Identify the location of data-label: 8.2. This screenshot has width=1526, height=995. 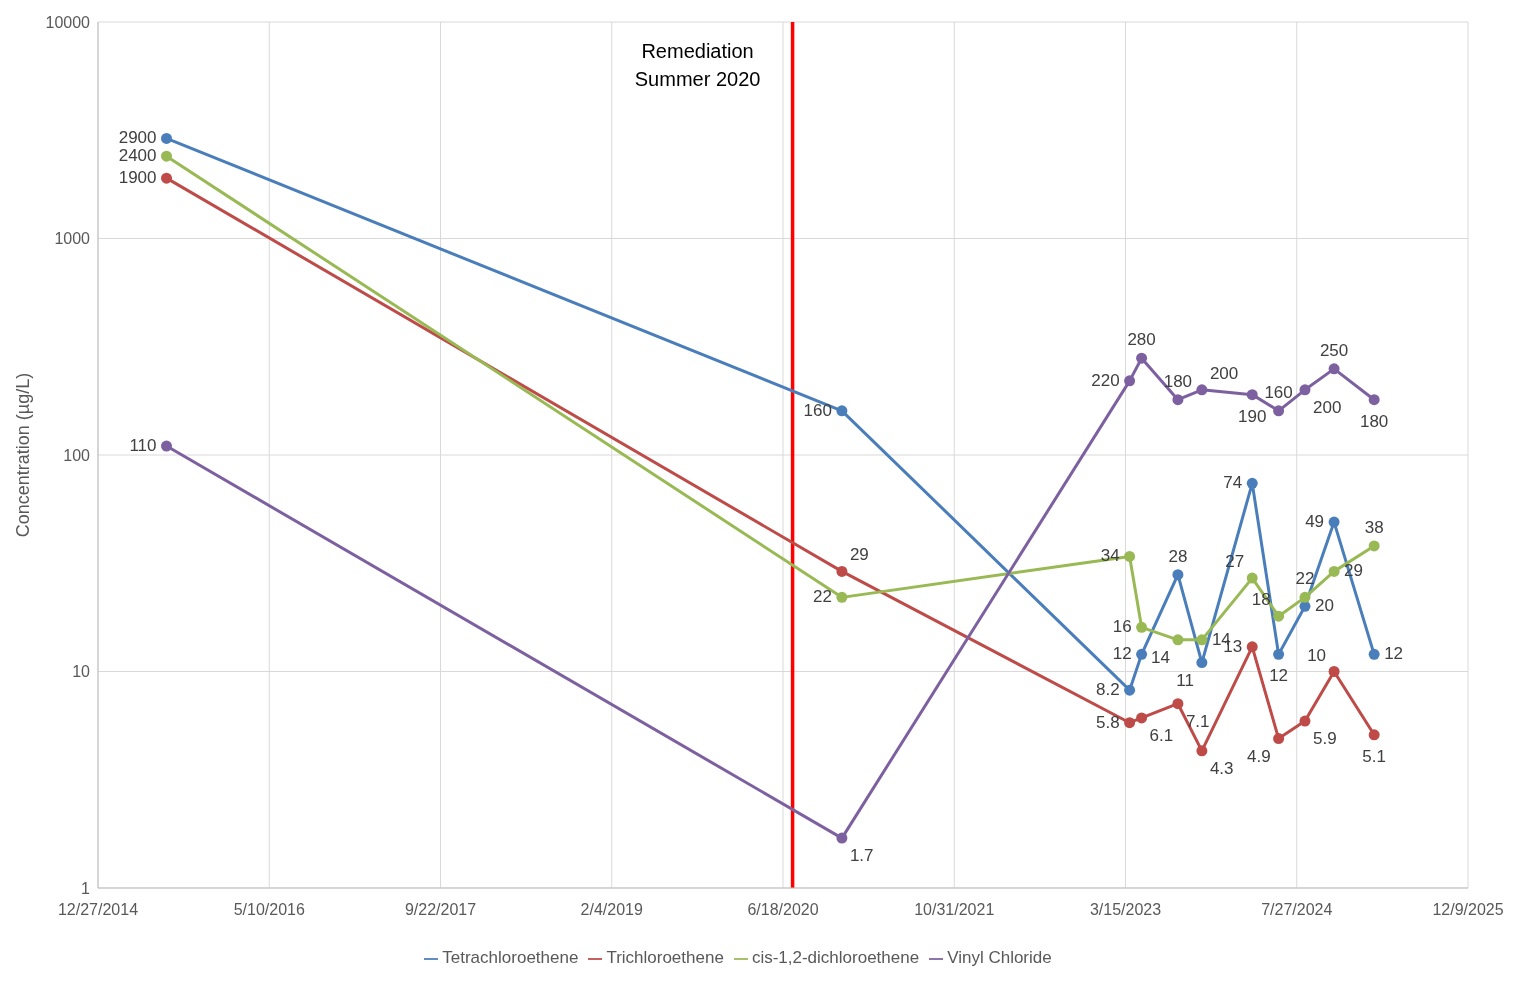
(1107, 690).